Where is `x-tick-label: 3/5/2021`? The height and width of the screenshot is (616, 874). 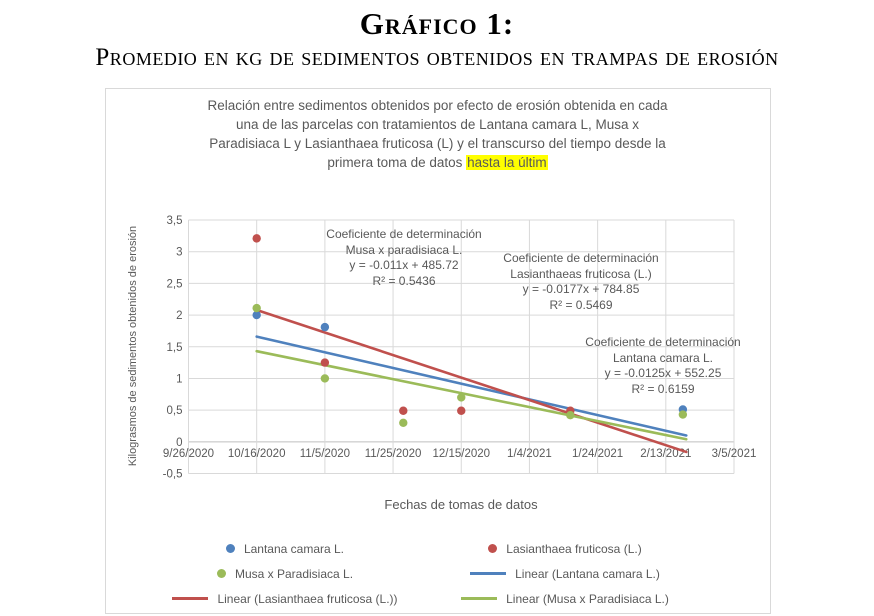 x-tick-label: 3/5/2021 is located at coordinates (734, 454).